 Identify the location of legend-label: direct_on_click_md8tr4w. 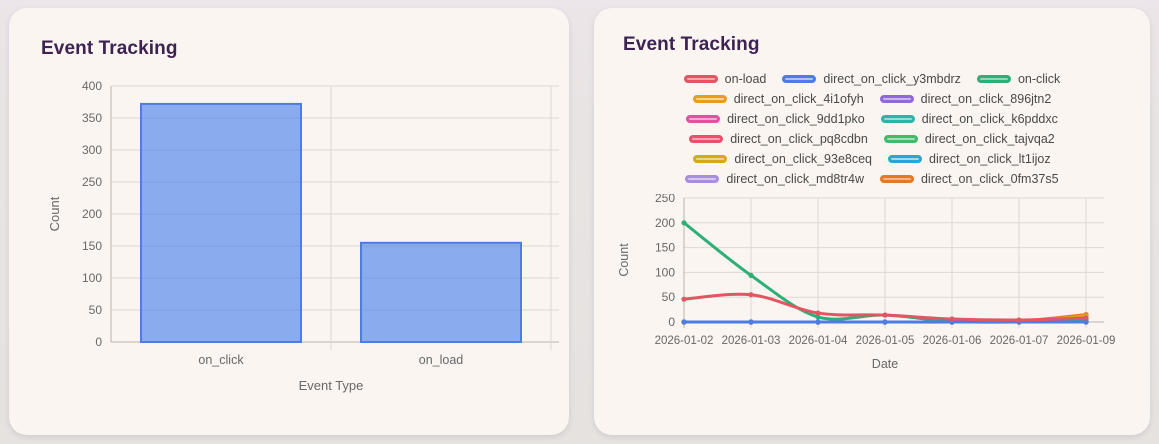
(795, 179).